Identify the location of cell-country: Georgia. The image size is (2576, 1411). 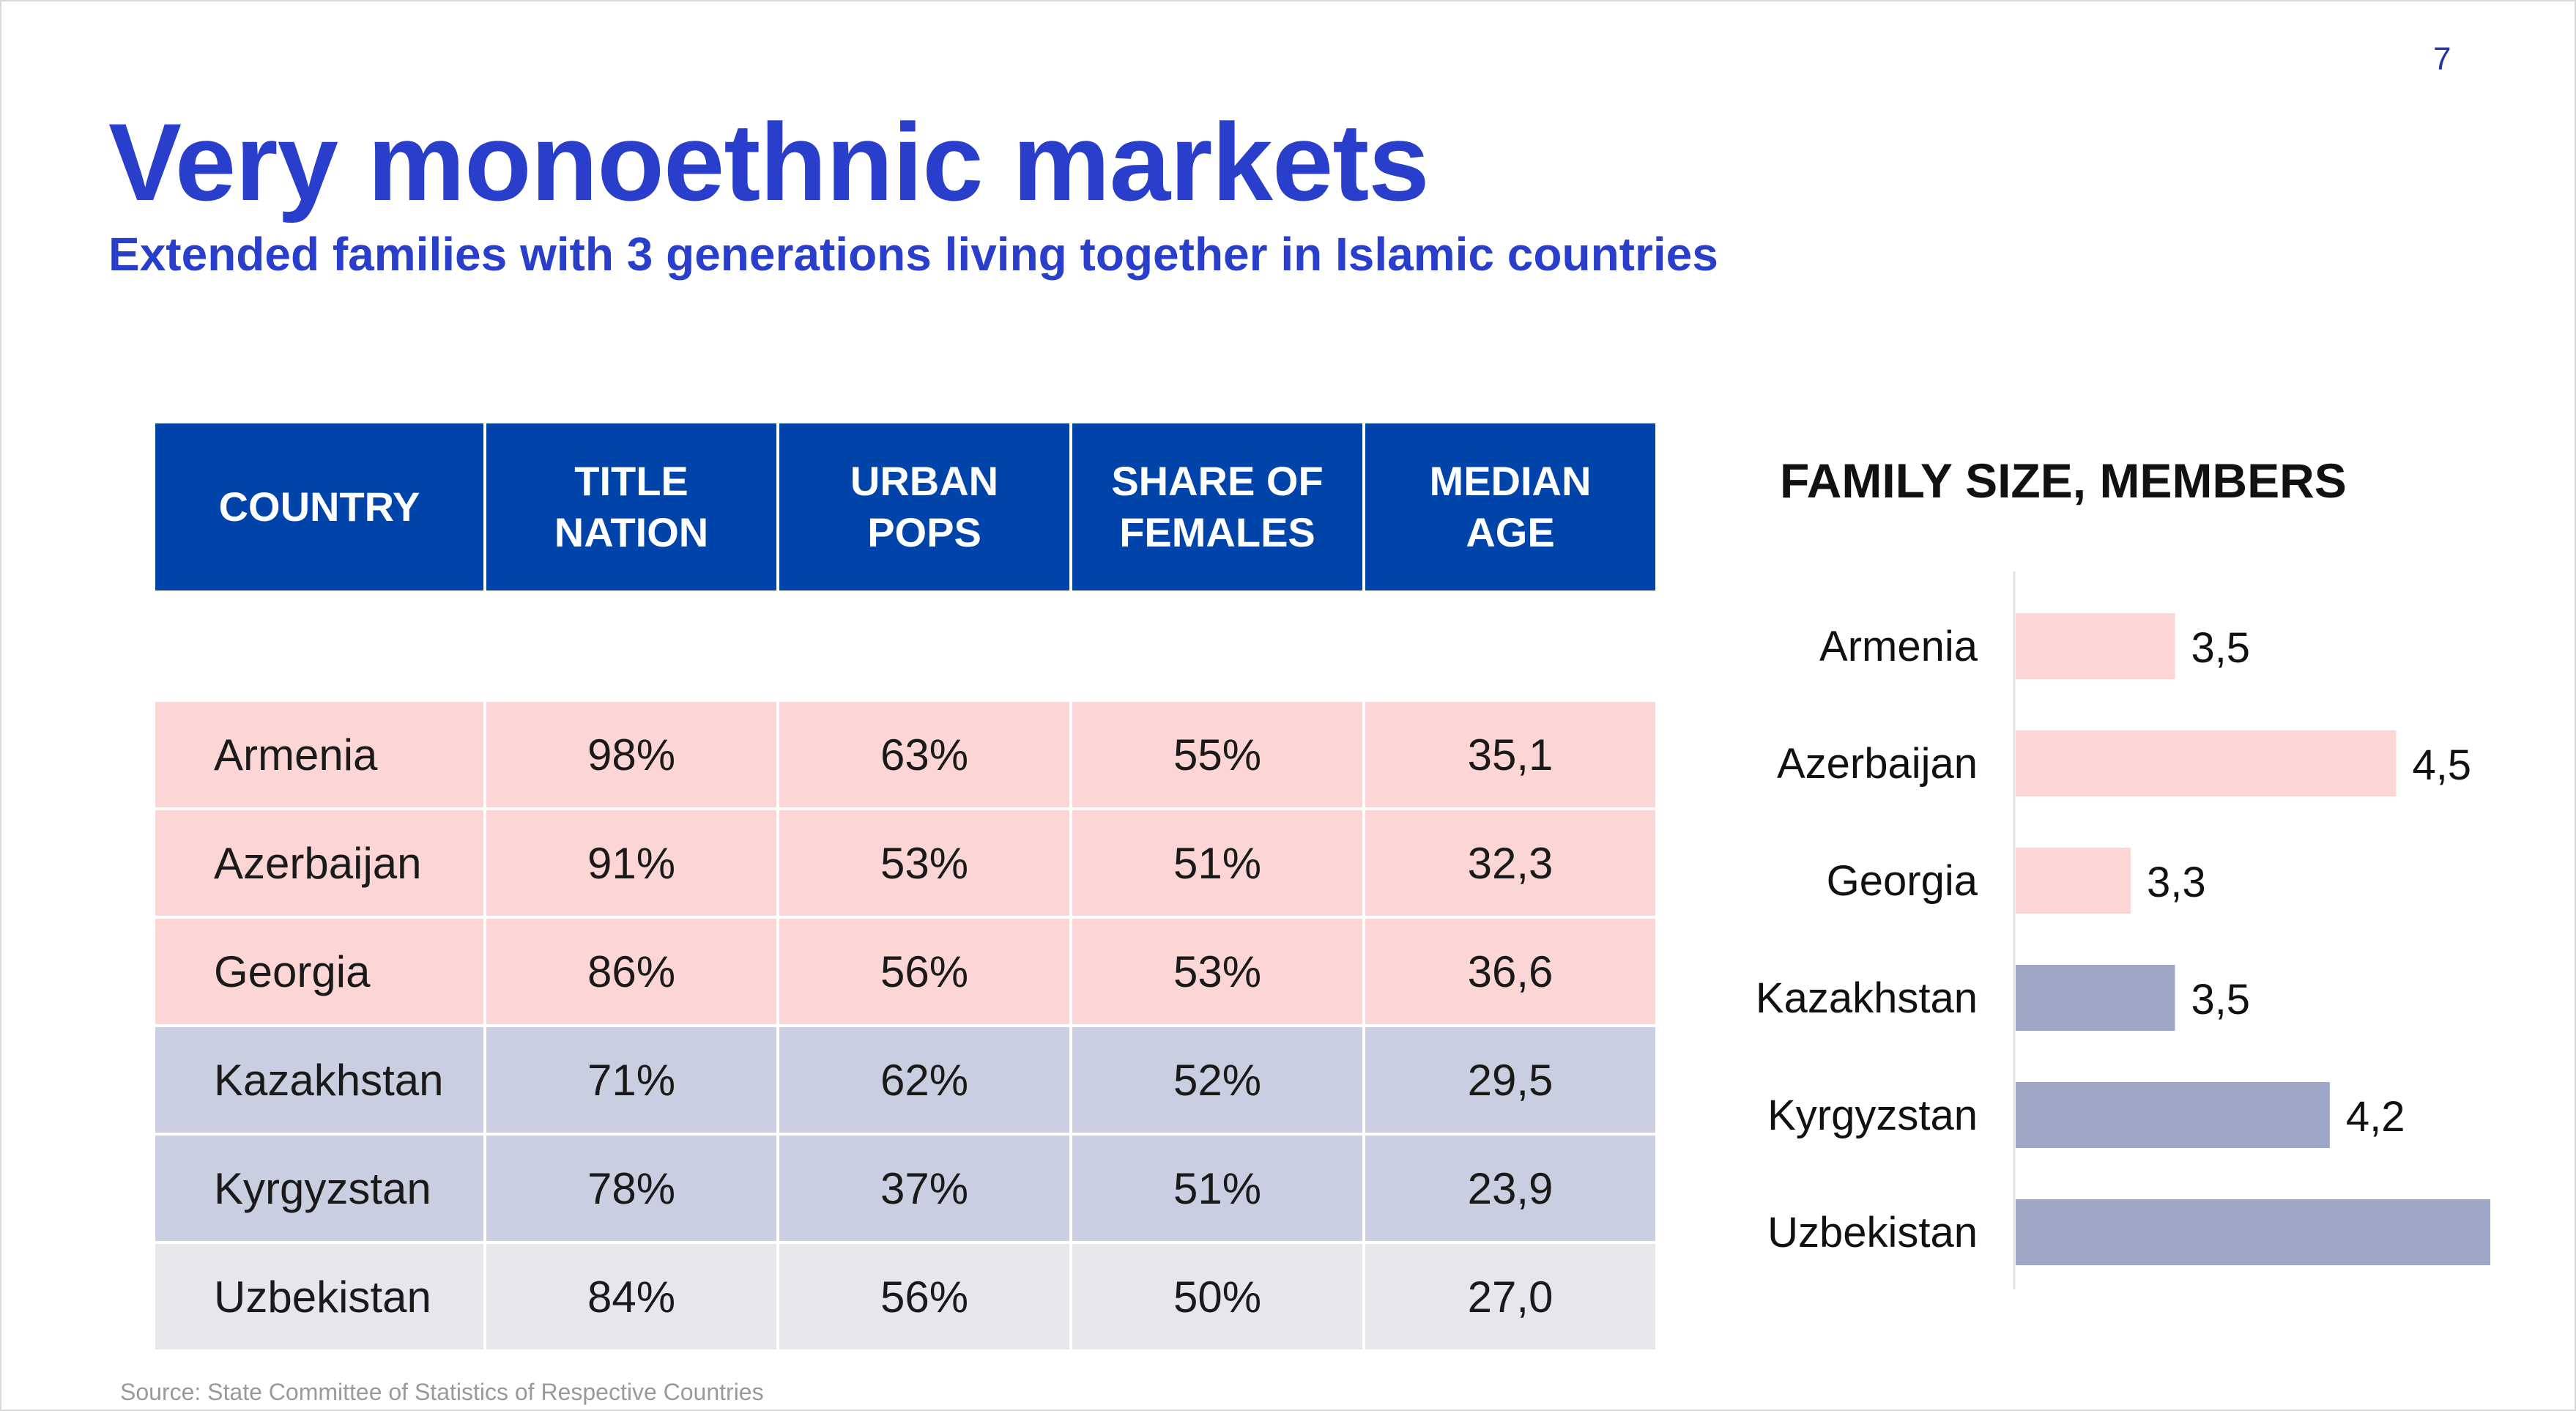
(319, 971).